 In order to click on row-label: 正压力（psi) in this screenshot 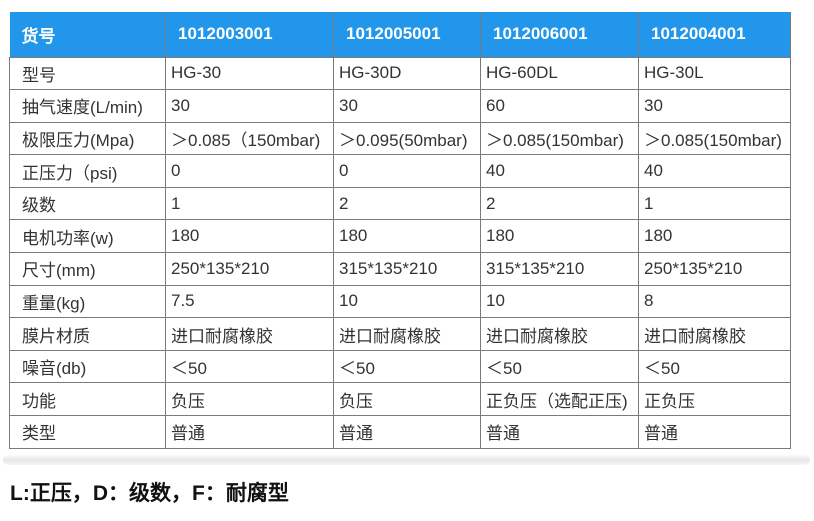, I will do `click(87, 171)`.